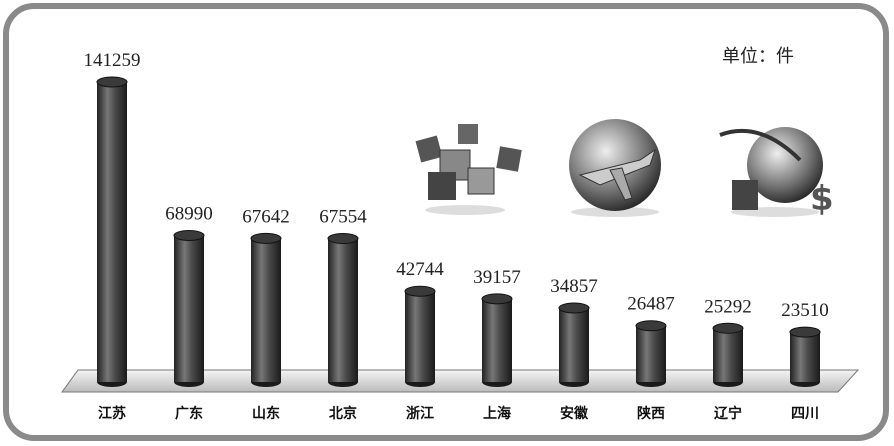  What do you see at coordinates (497, 413) in the screenshot?
I see `x-tick-label: 上海` at bounding box center [497, 413].